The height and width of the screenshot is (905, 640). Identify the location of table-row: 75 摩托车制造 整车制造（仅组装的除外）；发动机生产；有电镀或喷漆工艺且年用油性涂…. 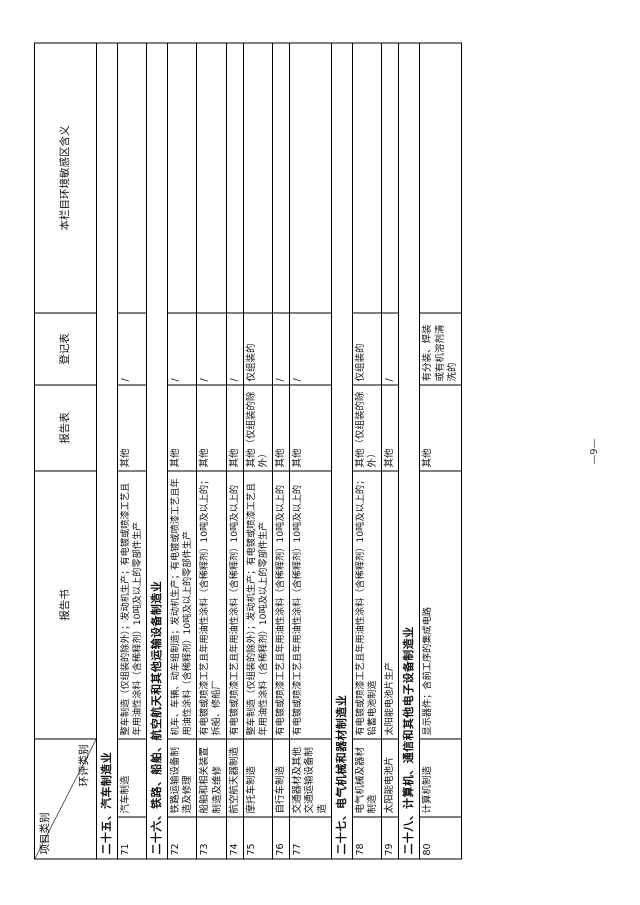
(258, 450).